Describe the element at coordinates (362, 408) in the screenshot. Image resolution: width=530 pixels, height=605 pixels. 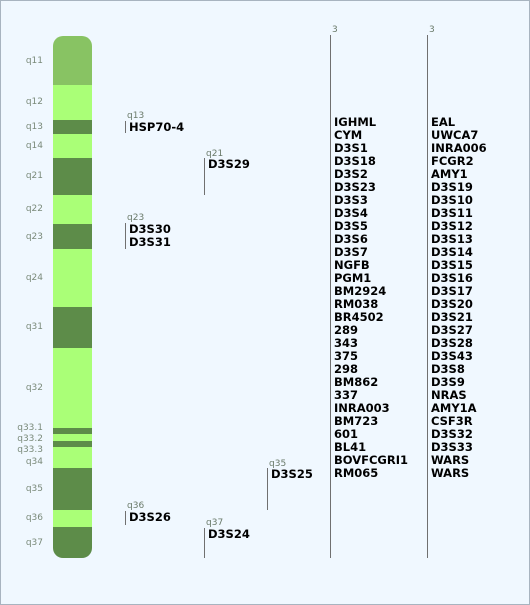
I see `gene-label: INRA003` at that location.